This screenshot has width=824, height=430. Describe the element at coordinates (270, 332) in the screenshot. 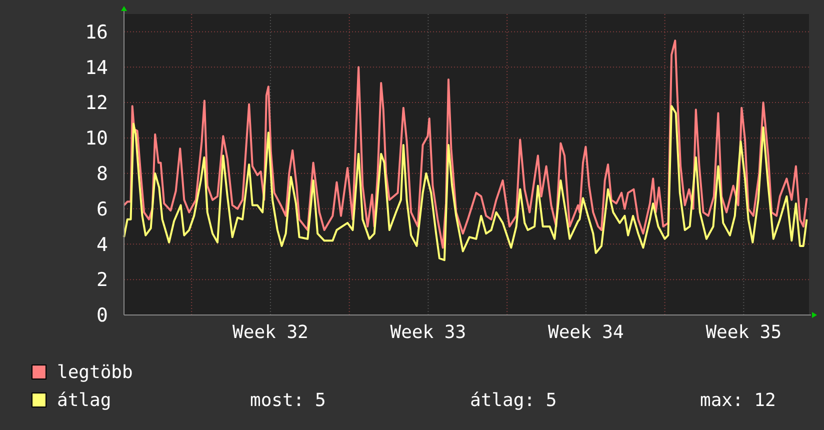

I see `x-tick-label: Week 32` at that location.